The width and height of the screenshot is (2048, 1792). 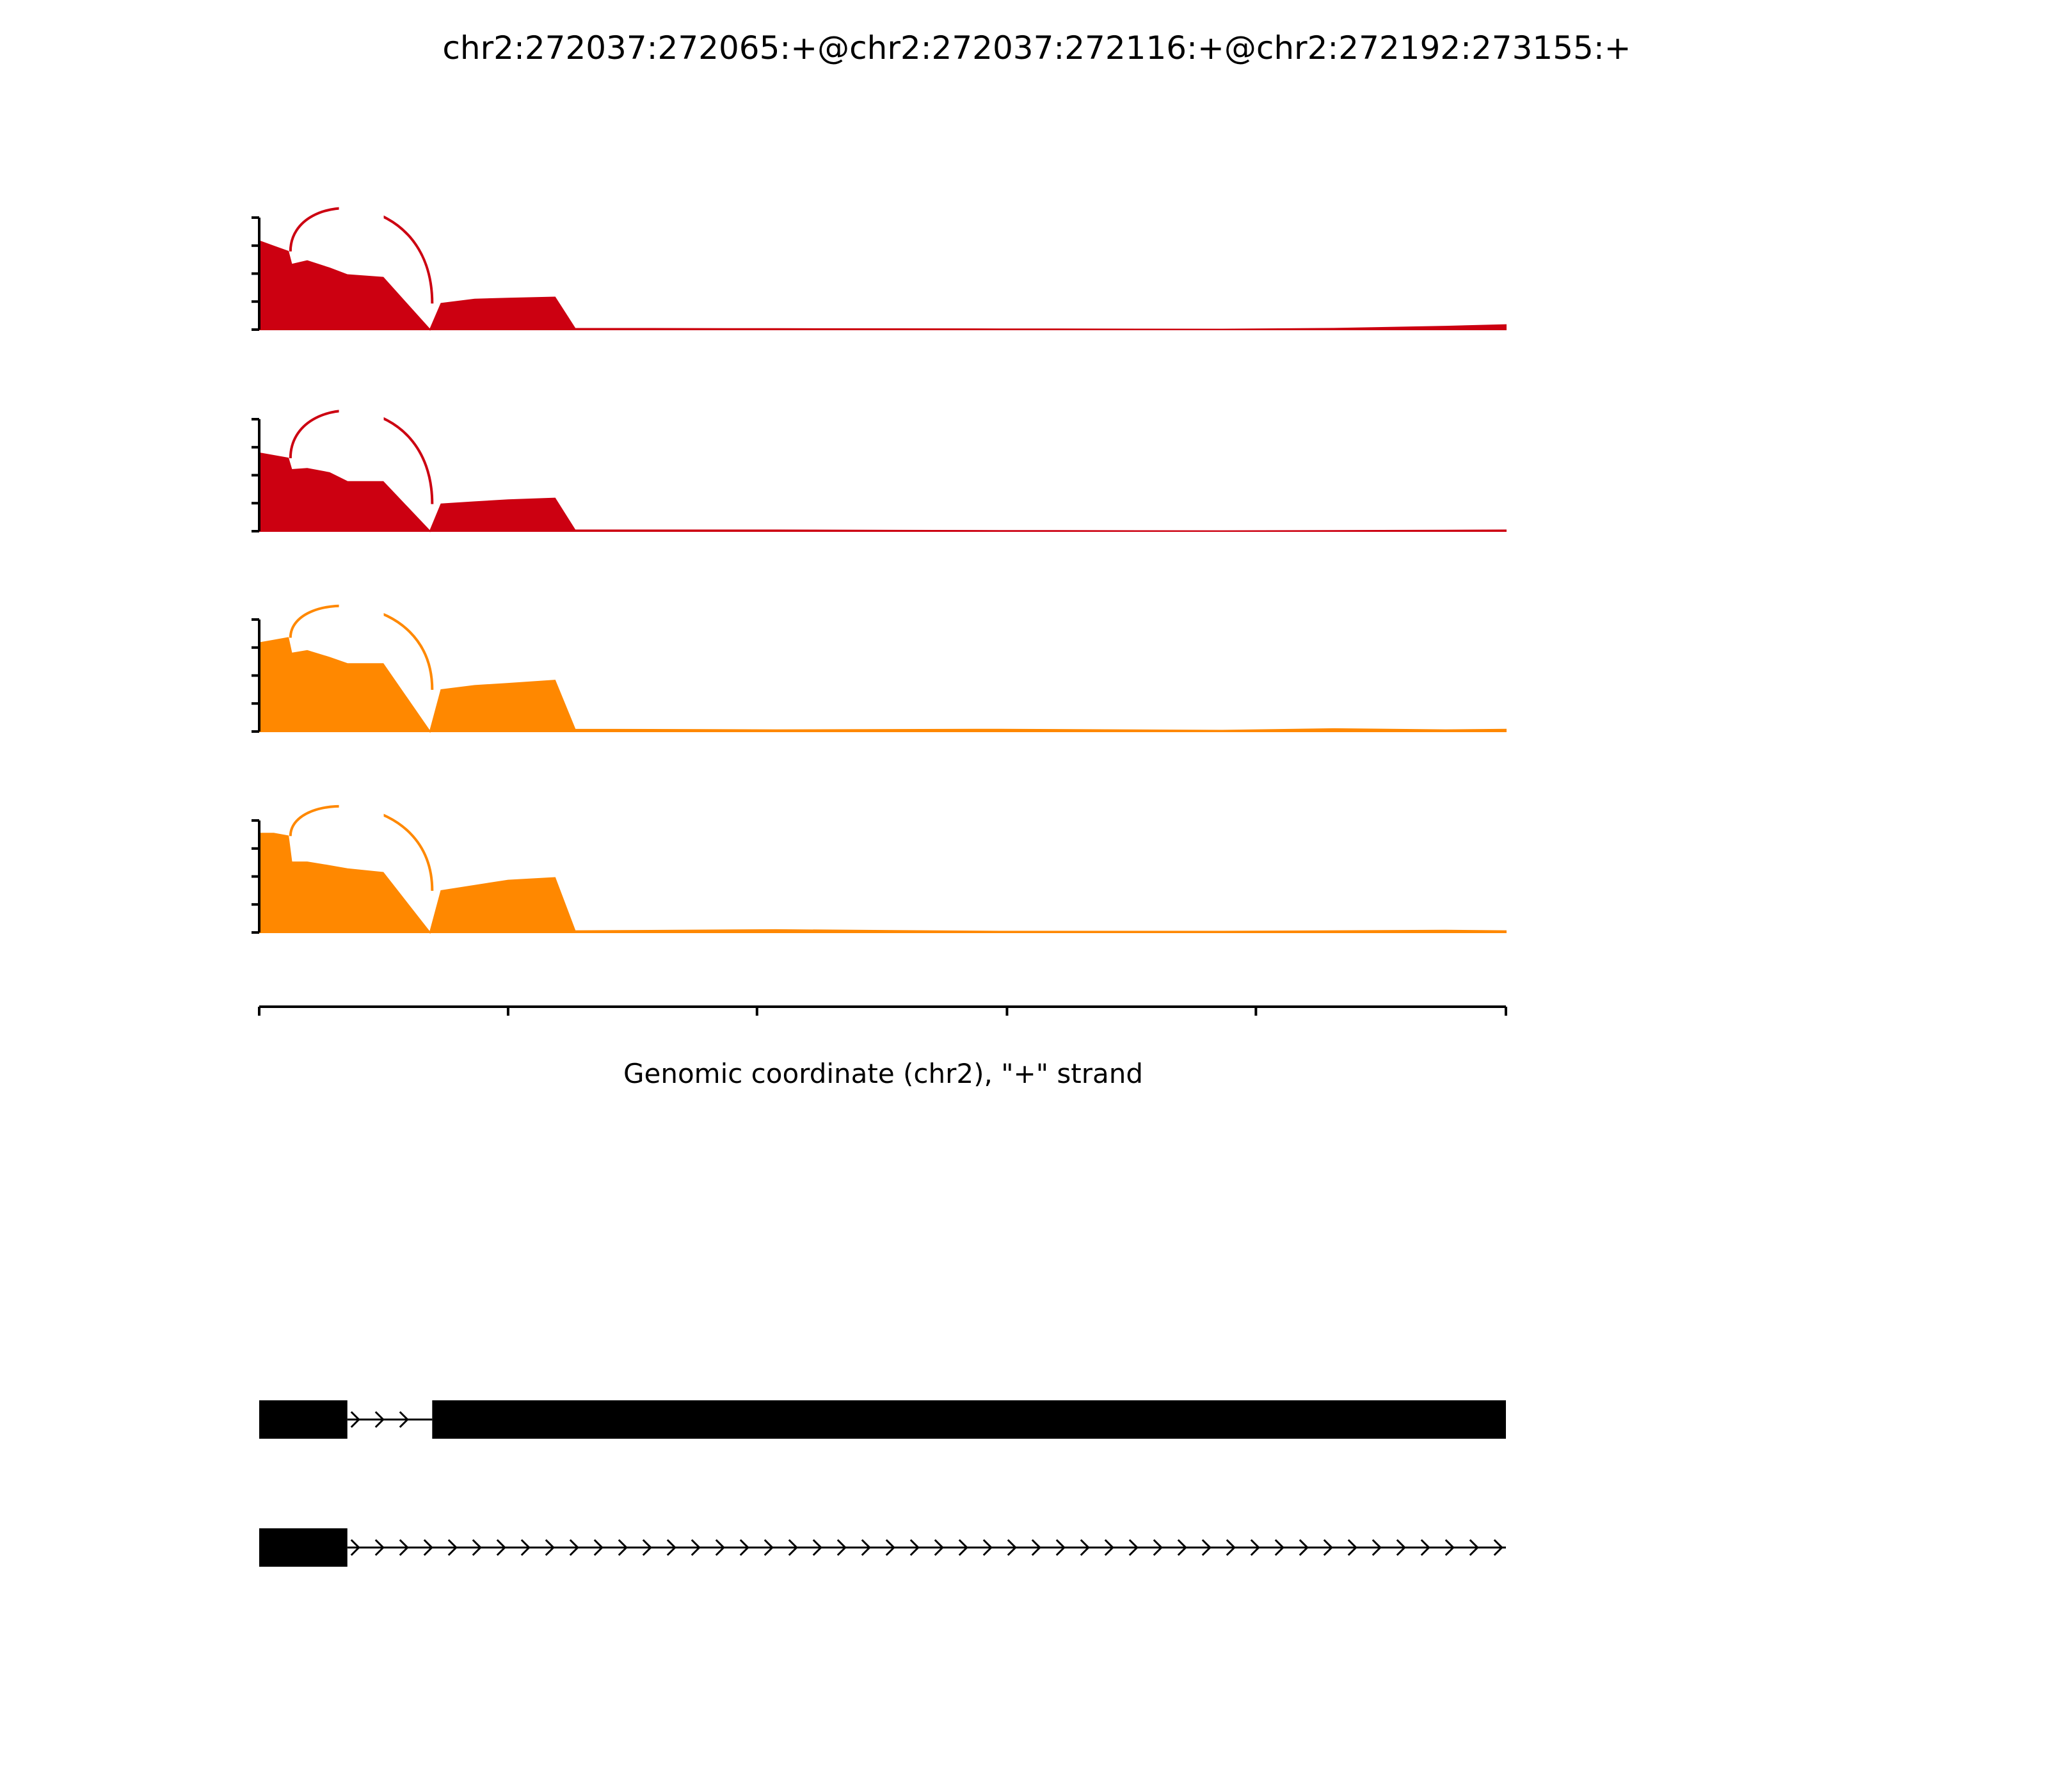 I want to click on x-axis-label: Genomic coordinate (chr2), "+" strand, so click(x=883, y=1073).